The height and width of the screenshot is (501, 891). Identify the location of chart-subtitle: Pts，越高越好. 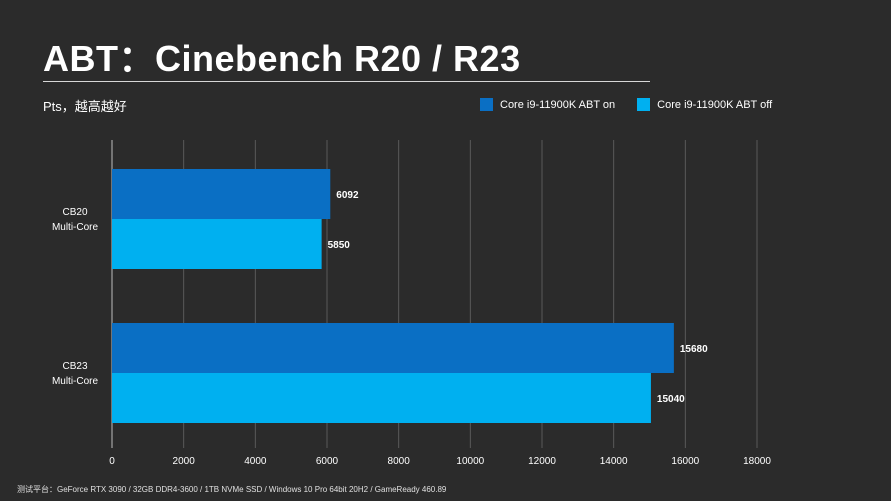
(85, 106).